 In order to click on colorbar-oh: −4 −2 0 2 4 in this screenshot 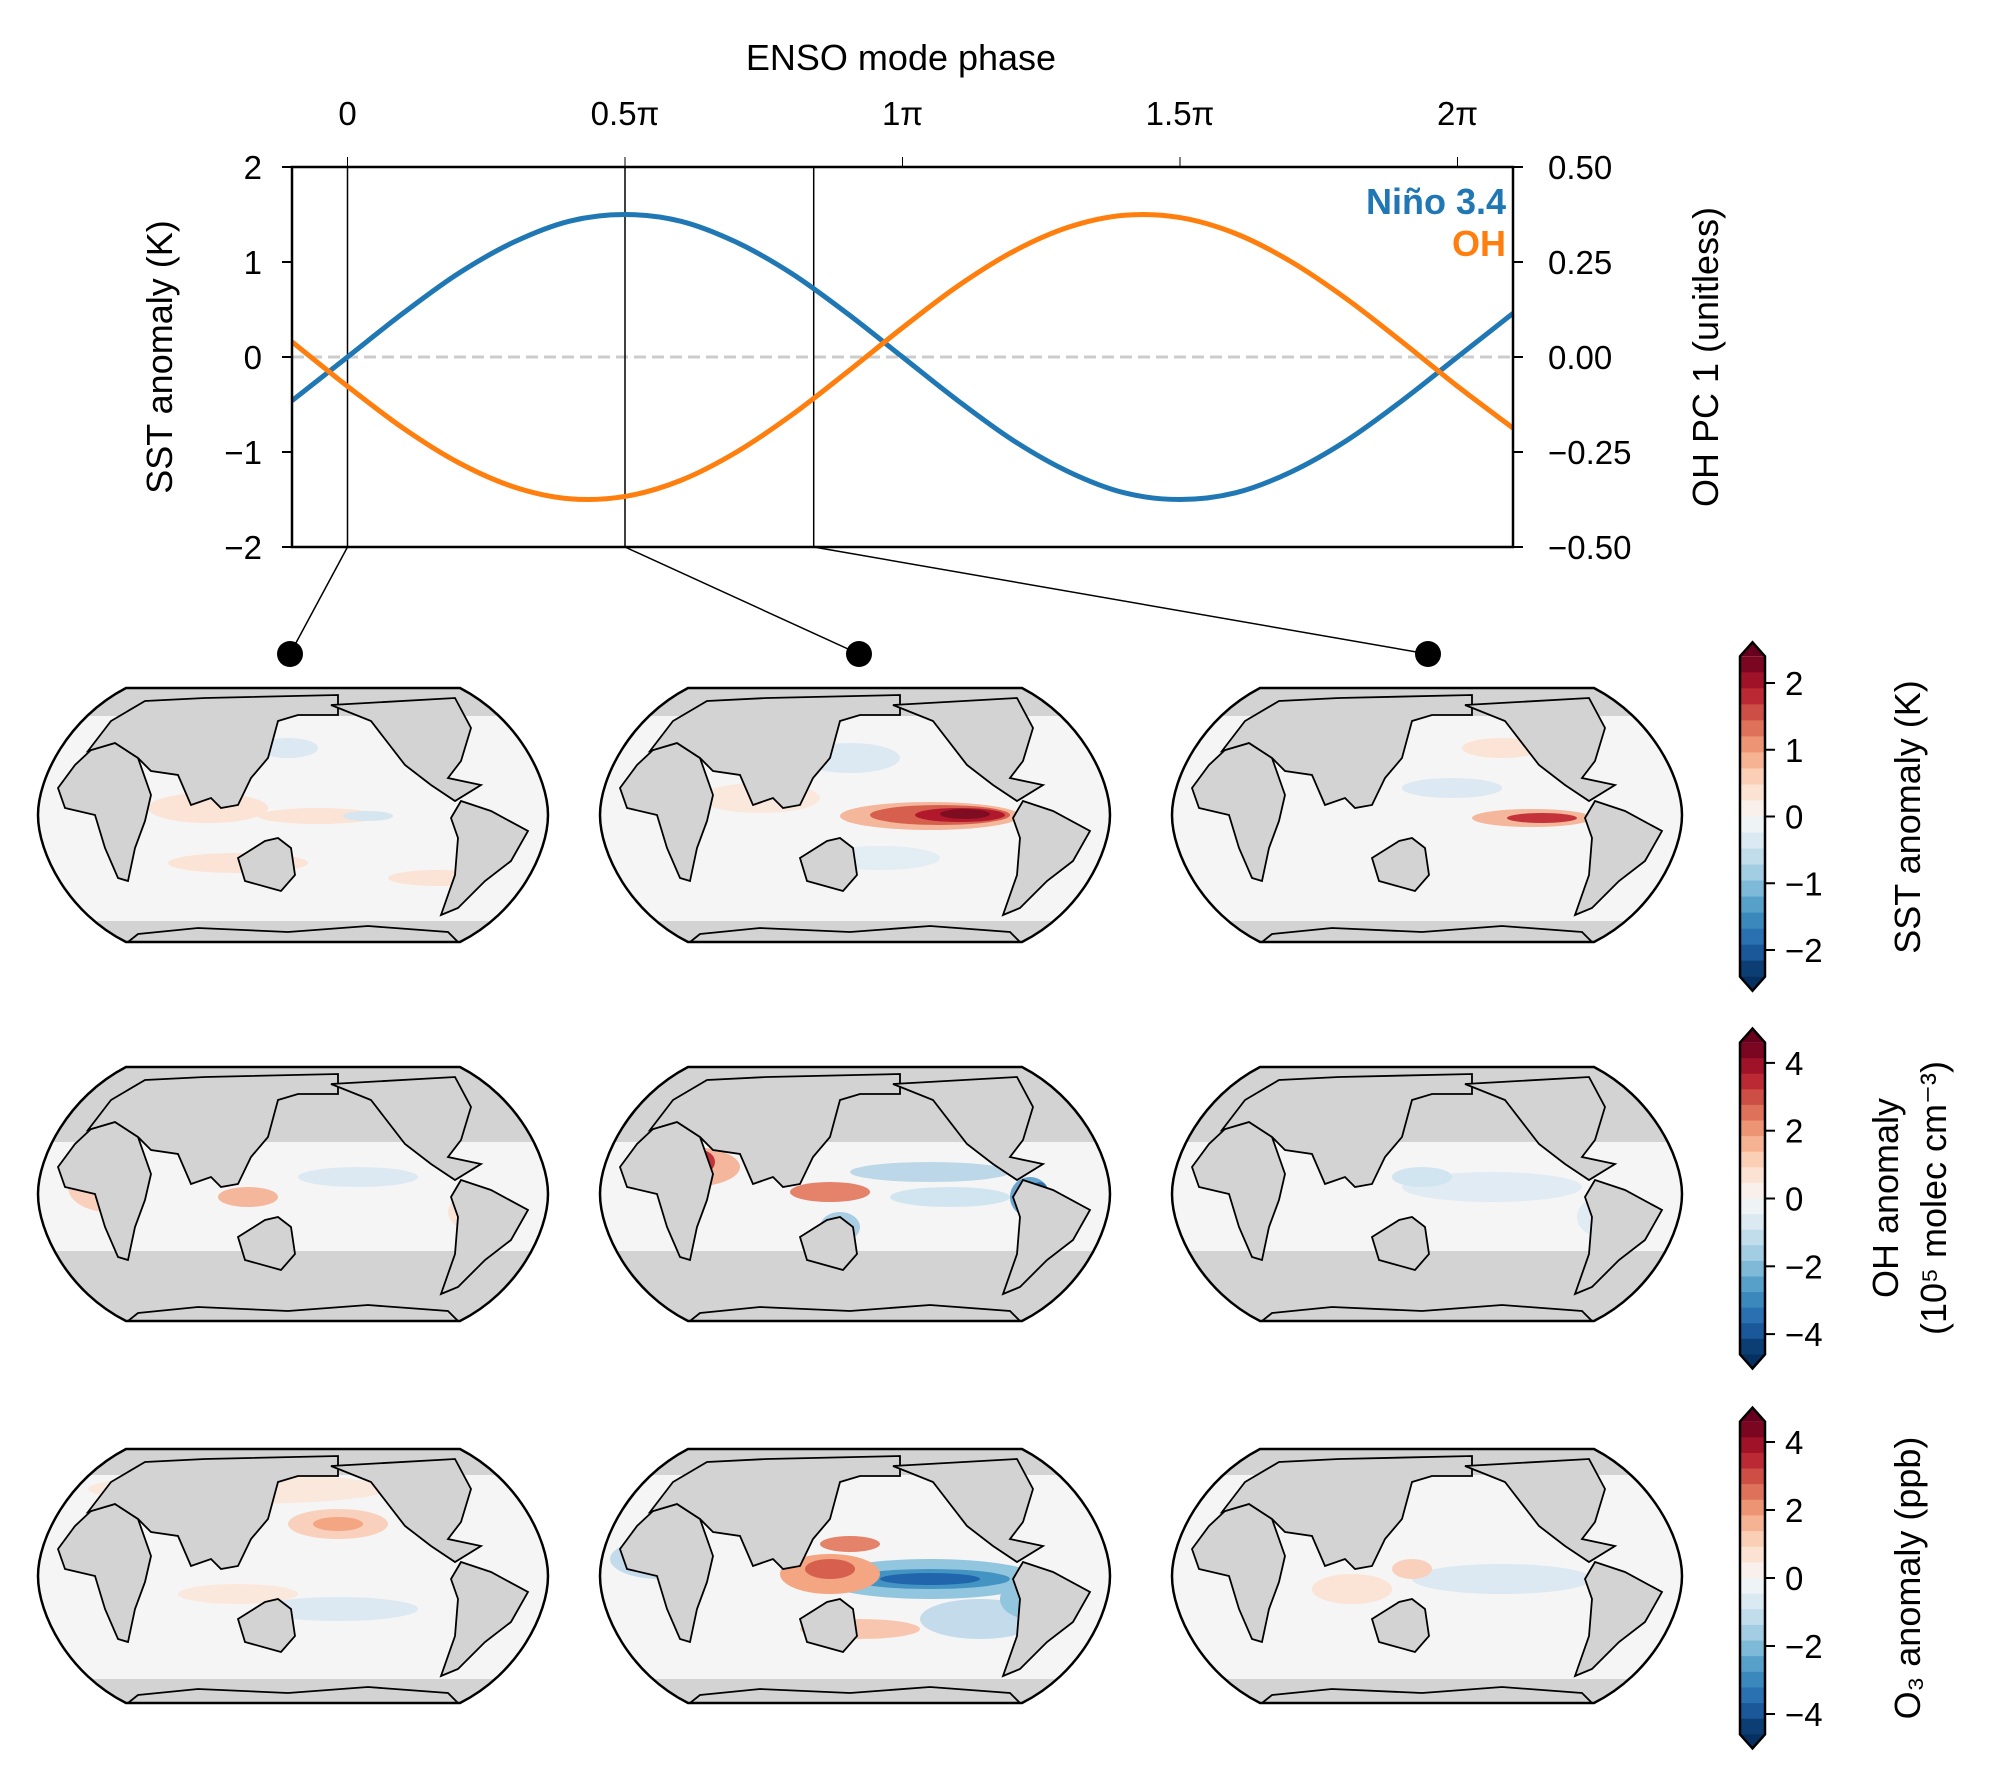, I will do `click(1780, 1198)`.